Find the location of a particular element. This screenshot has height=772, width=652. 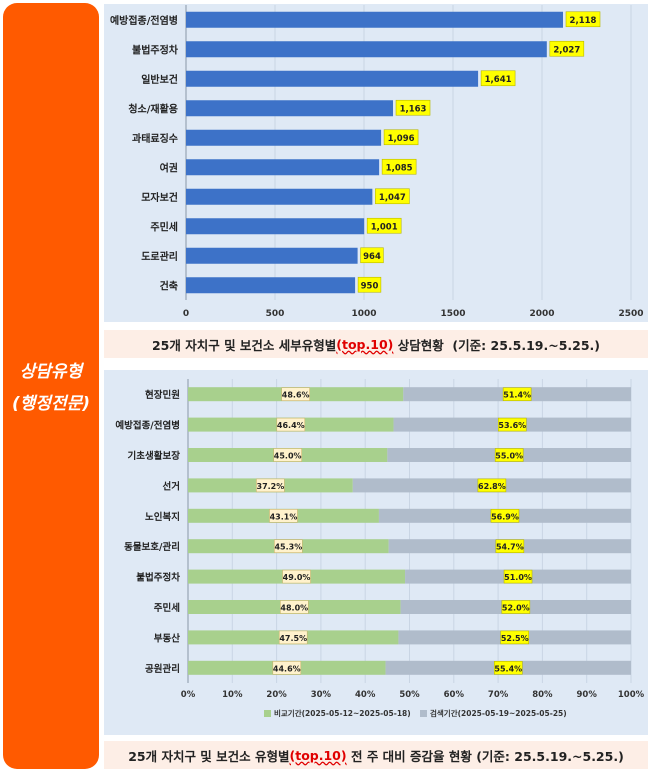

chart2-category-label: 동물보호/관리 is located at coordinates (152, 547).